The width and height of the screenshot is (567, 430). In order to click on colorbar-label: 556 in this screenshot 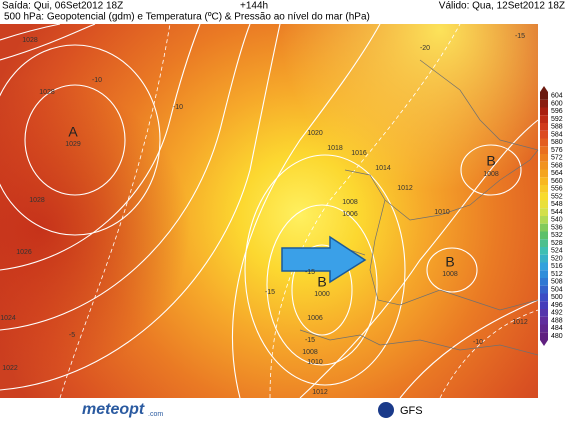, I will do `click(557, 189)`.